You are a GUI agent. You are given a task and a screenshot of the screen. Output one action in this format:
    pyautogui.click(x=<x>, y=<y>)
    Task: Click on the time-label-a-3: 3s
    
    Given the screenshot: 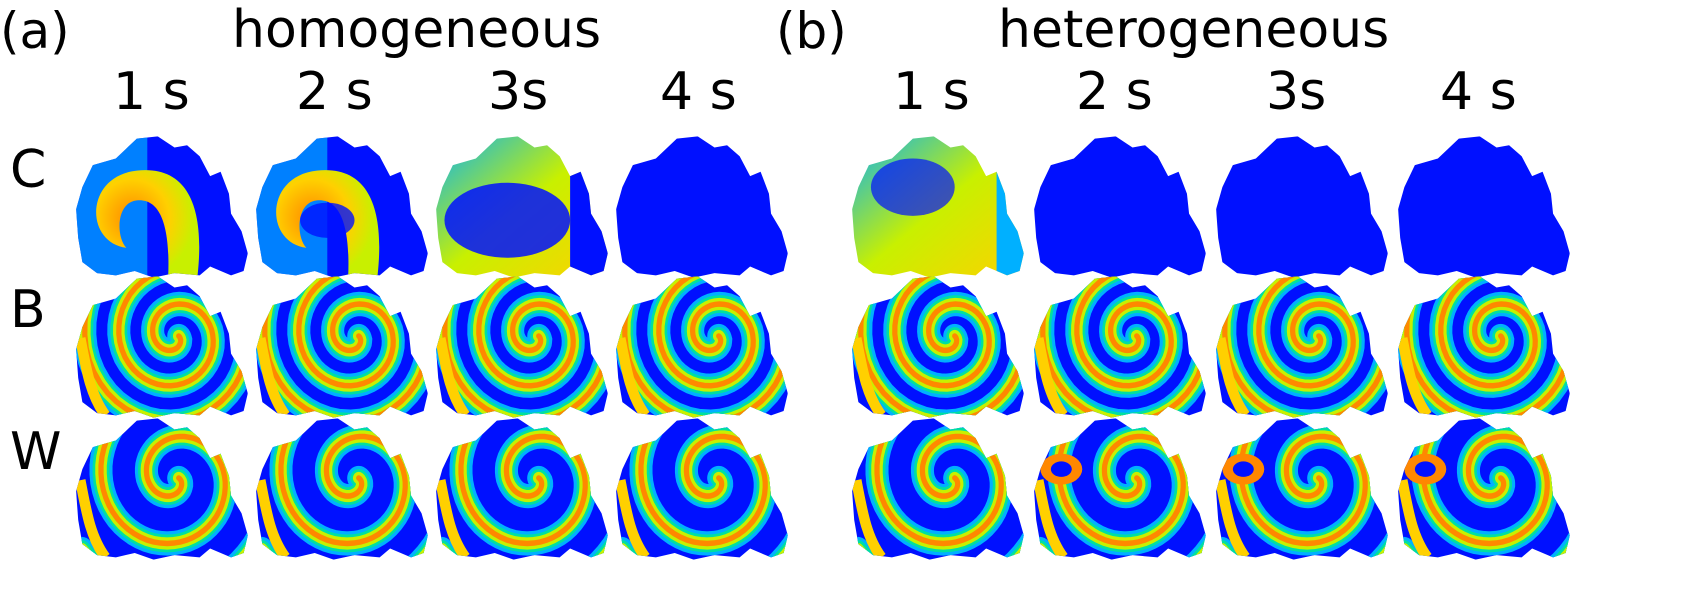 What is the action you would take?
    pyautogui.click(x=518, y=92)
    